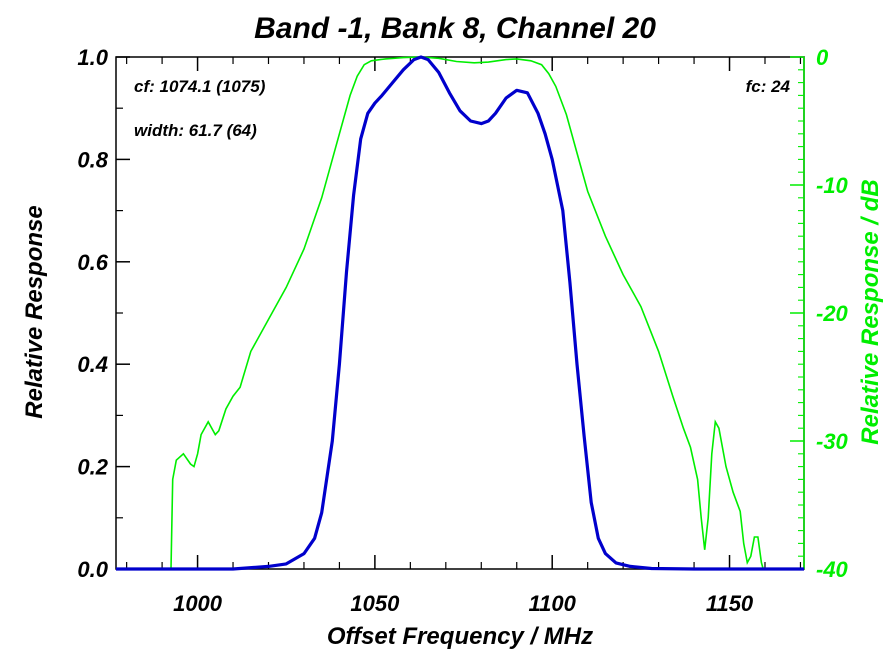  I want to click on x-axis-label: Offset Frequency / MHz, so click(460, 636).